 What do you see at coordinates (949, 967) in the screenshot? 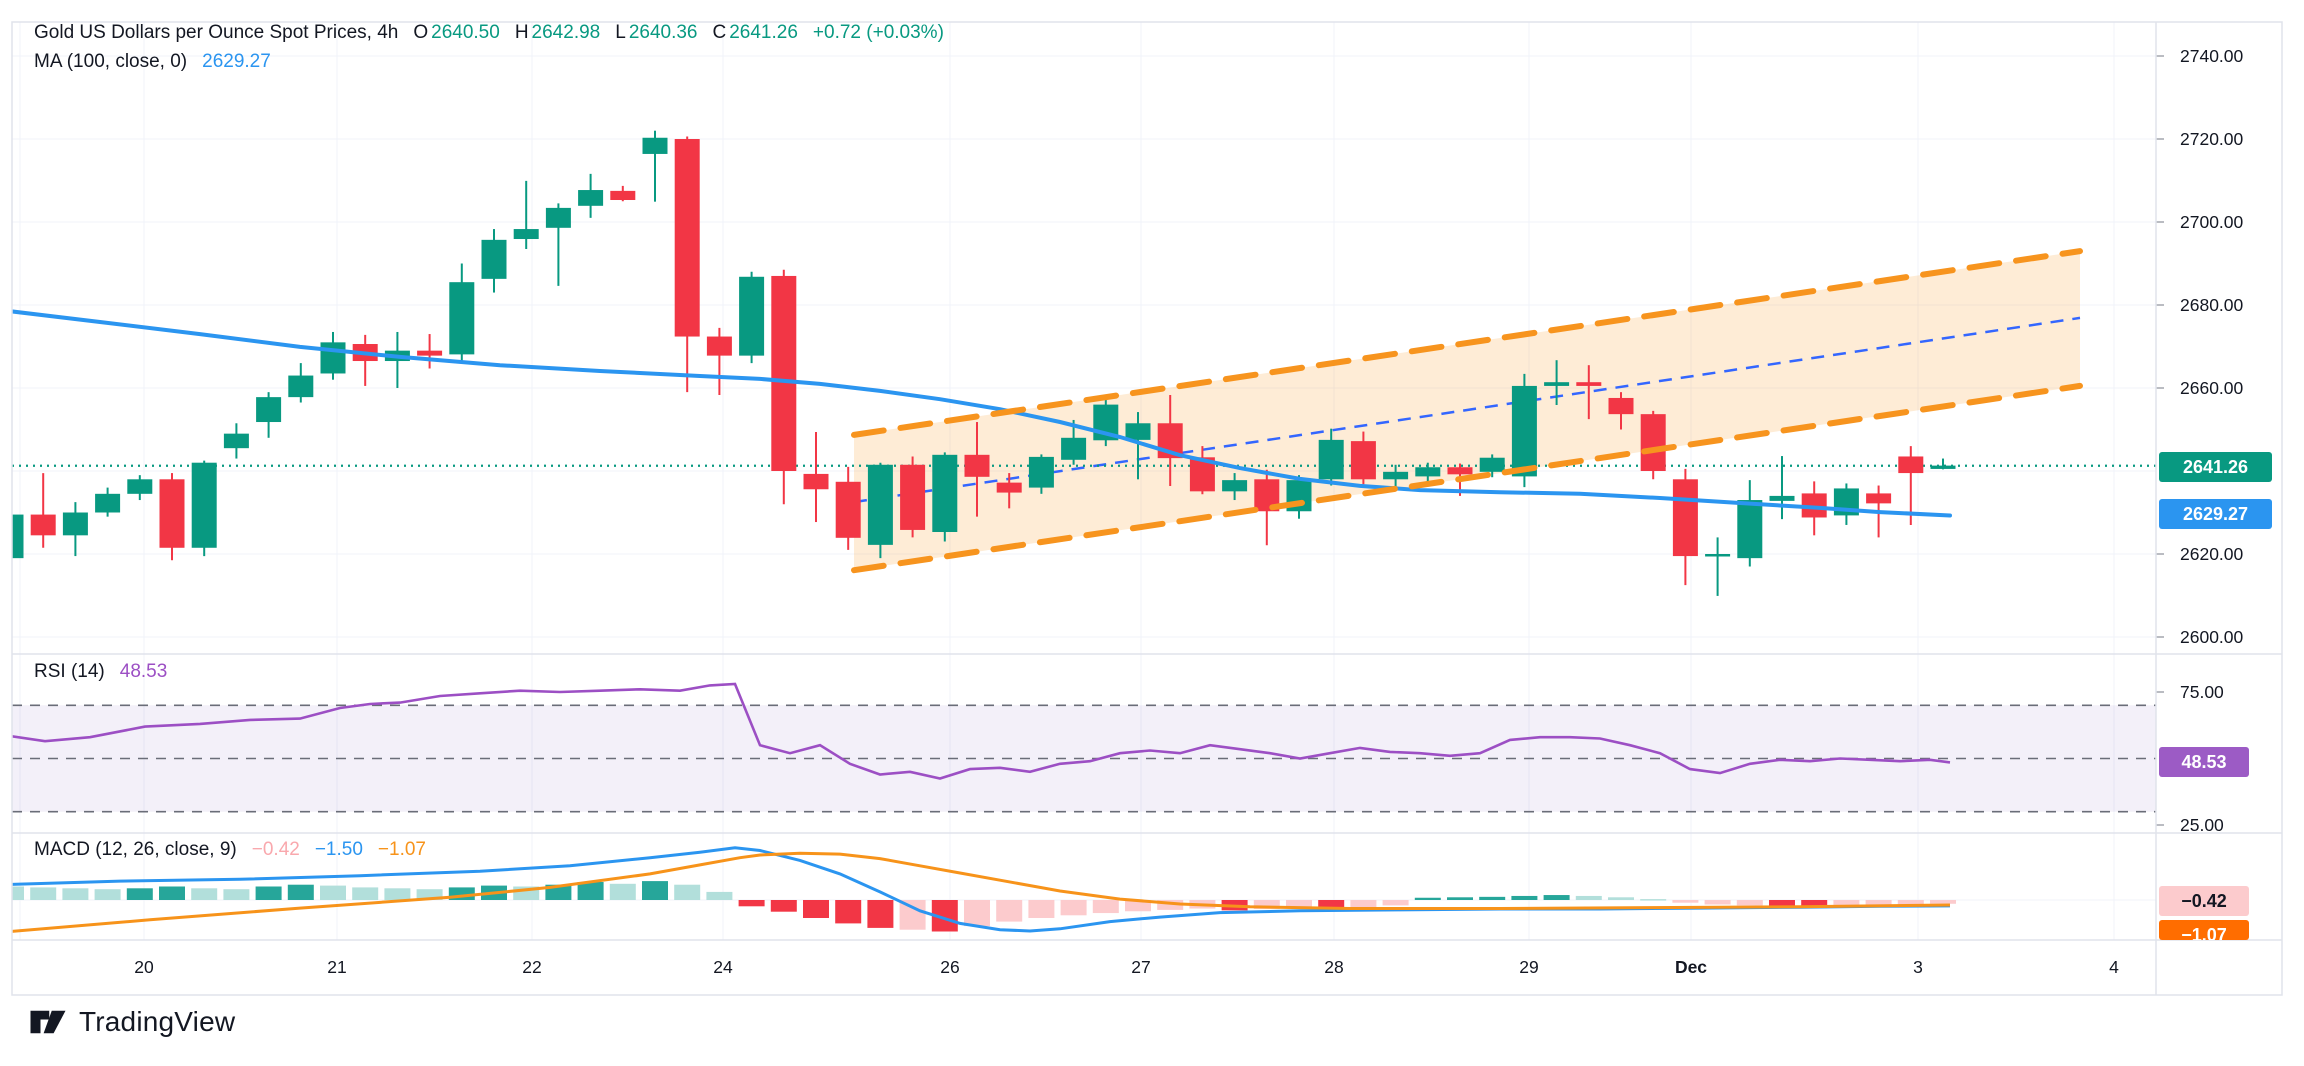
I see `time-axis-label: 26` at bounding box center [949, 967].